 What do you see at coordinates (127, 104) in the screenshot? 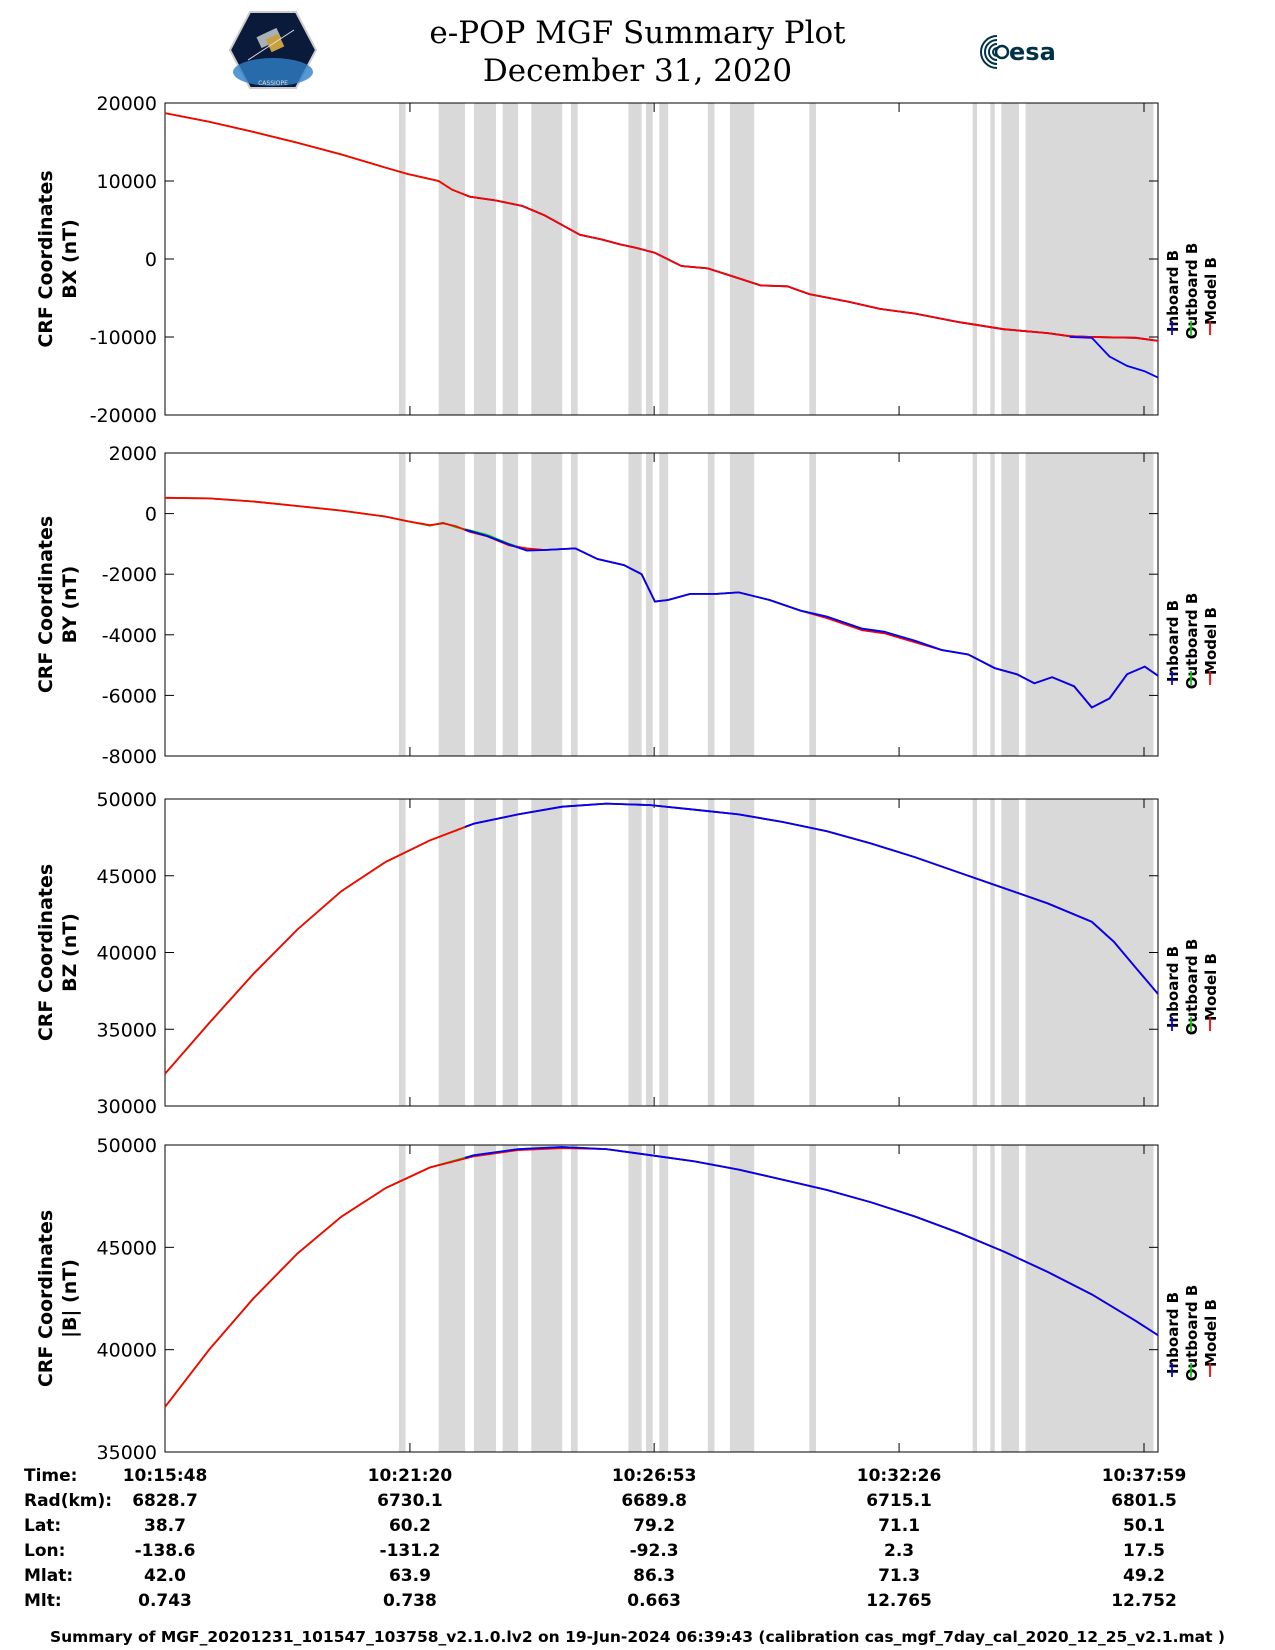
I see `y-tick-label: 20000` at bounding box center [127, 104].